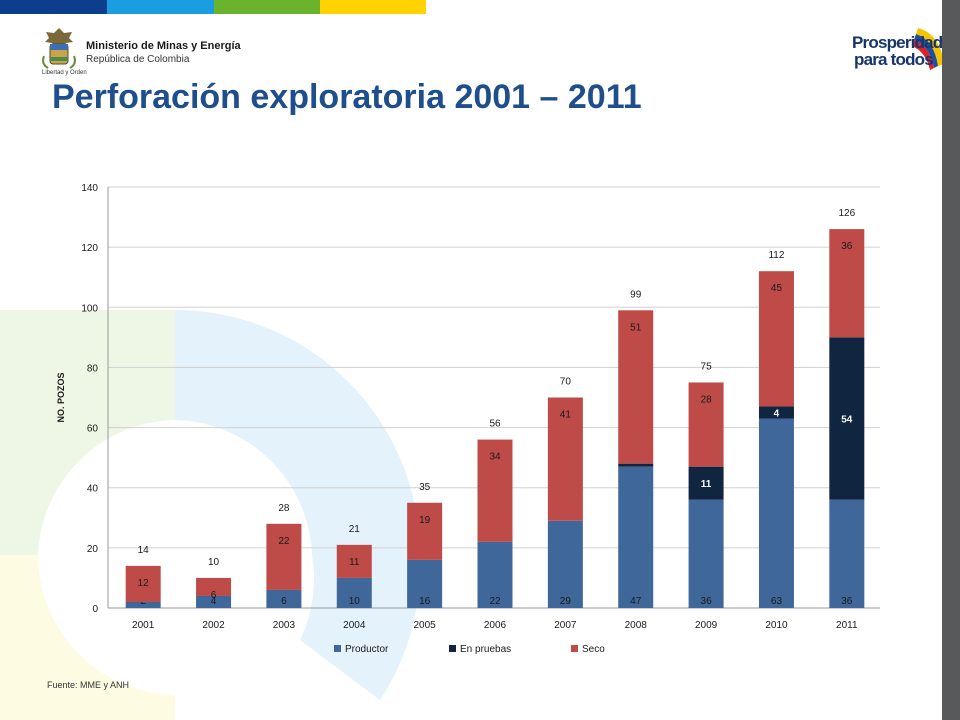 This screenshot has height=720, width=960. I want to click on stripe-yellow, so click(373, 7).